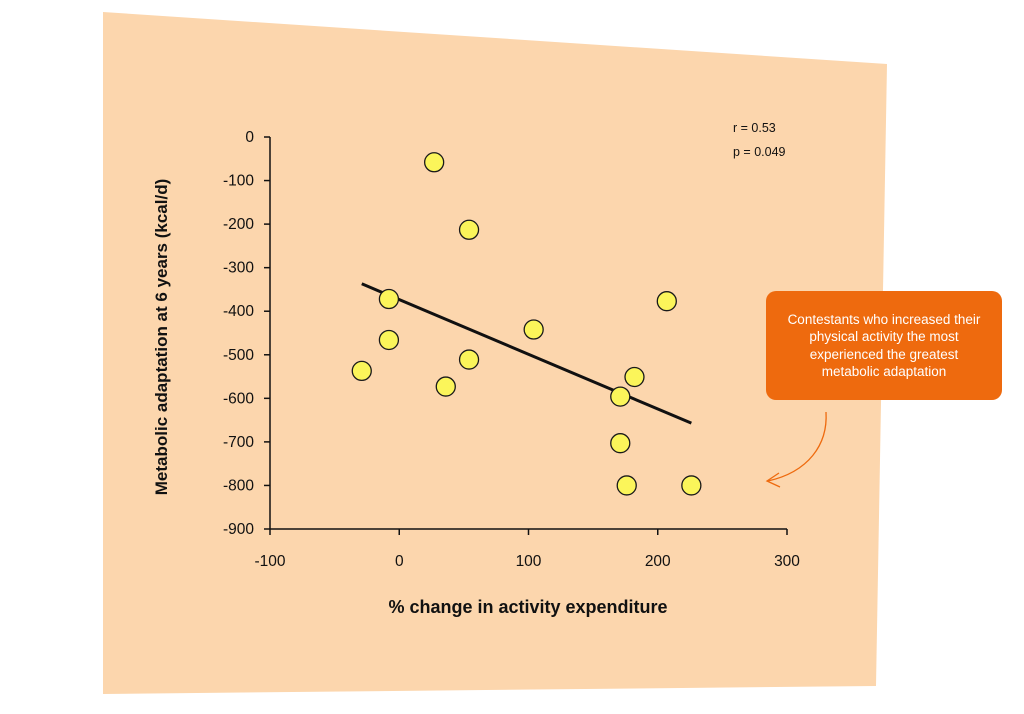 The height and width of the screenshot is (714, 1024). Describe the element at coordinates (529, 561) in the screenshot. I see `x-tick-label: 100` at that location.